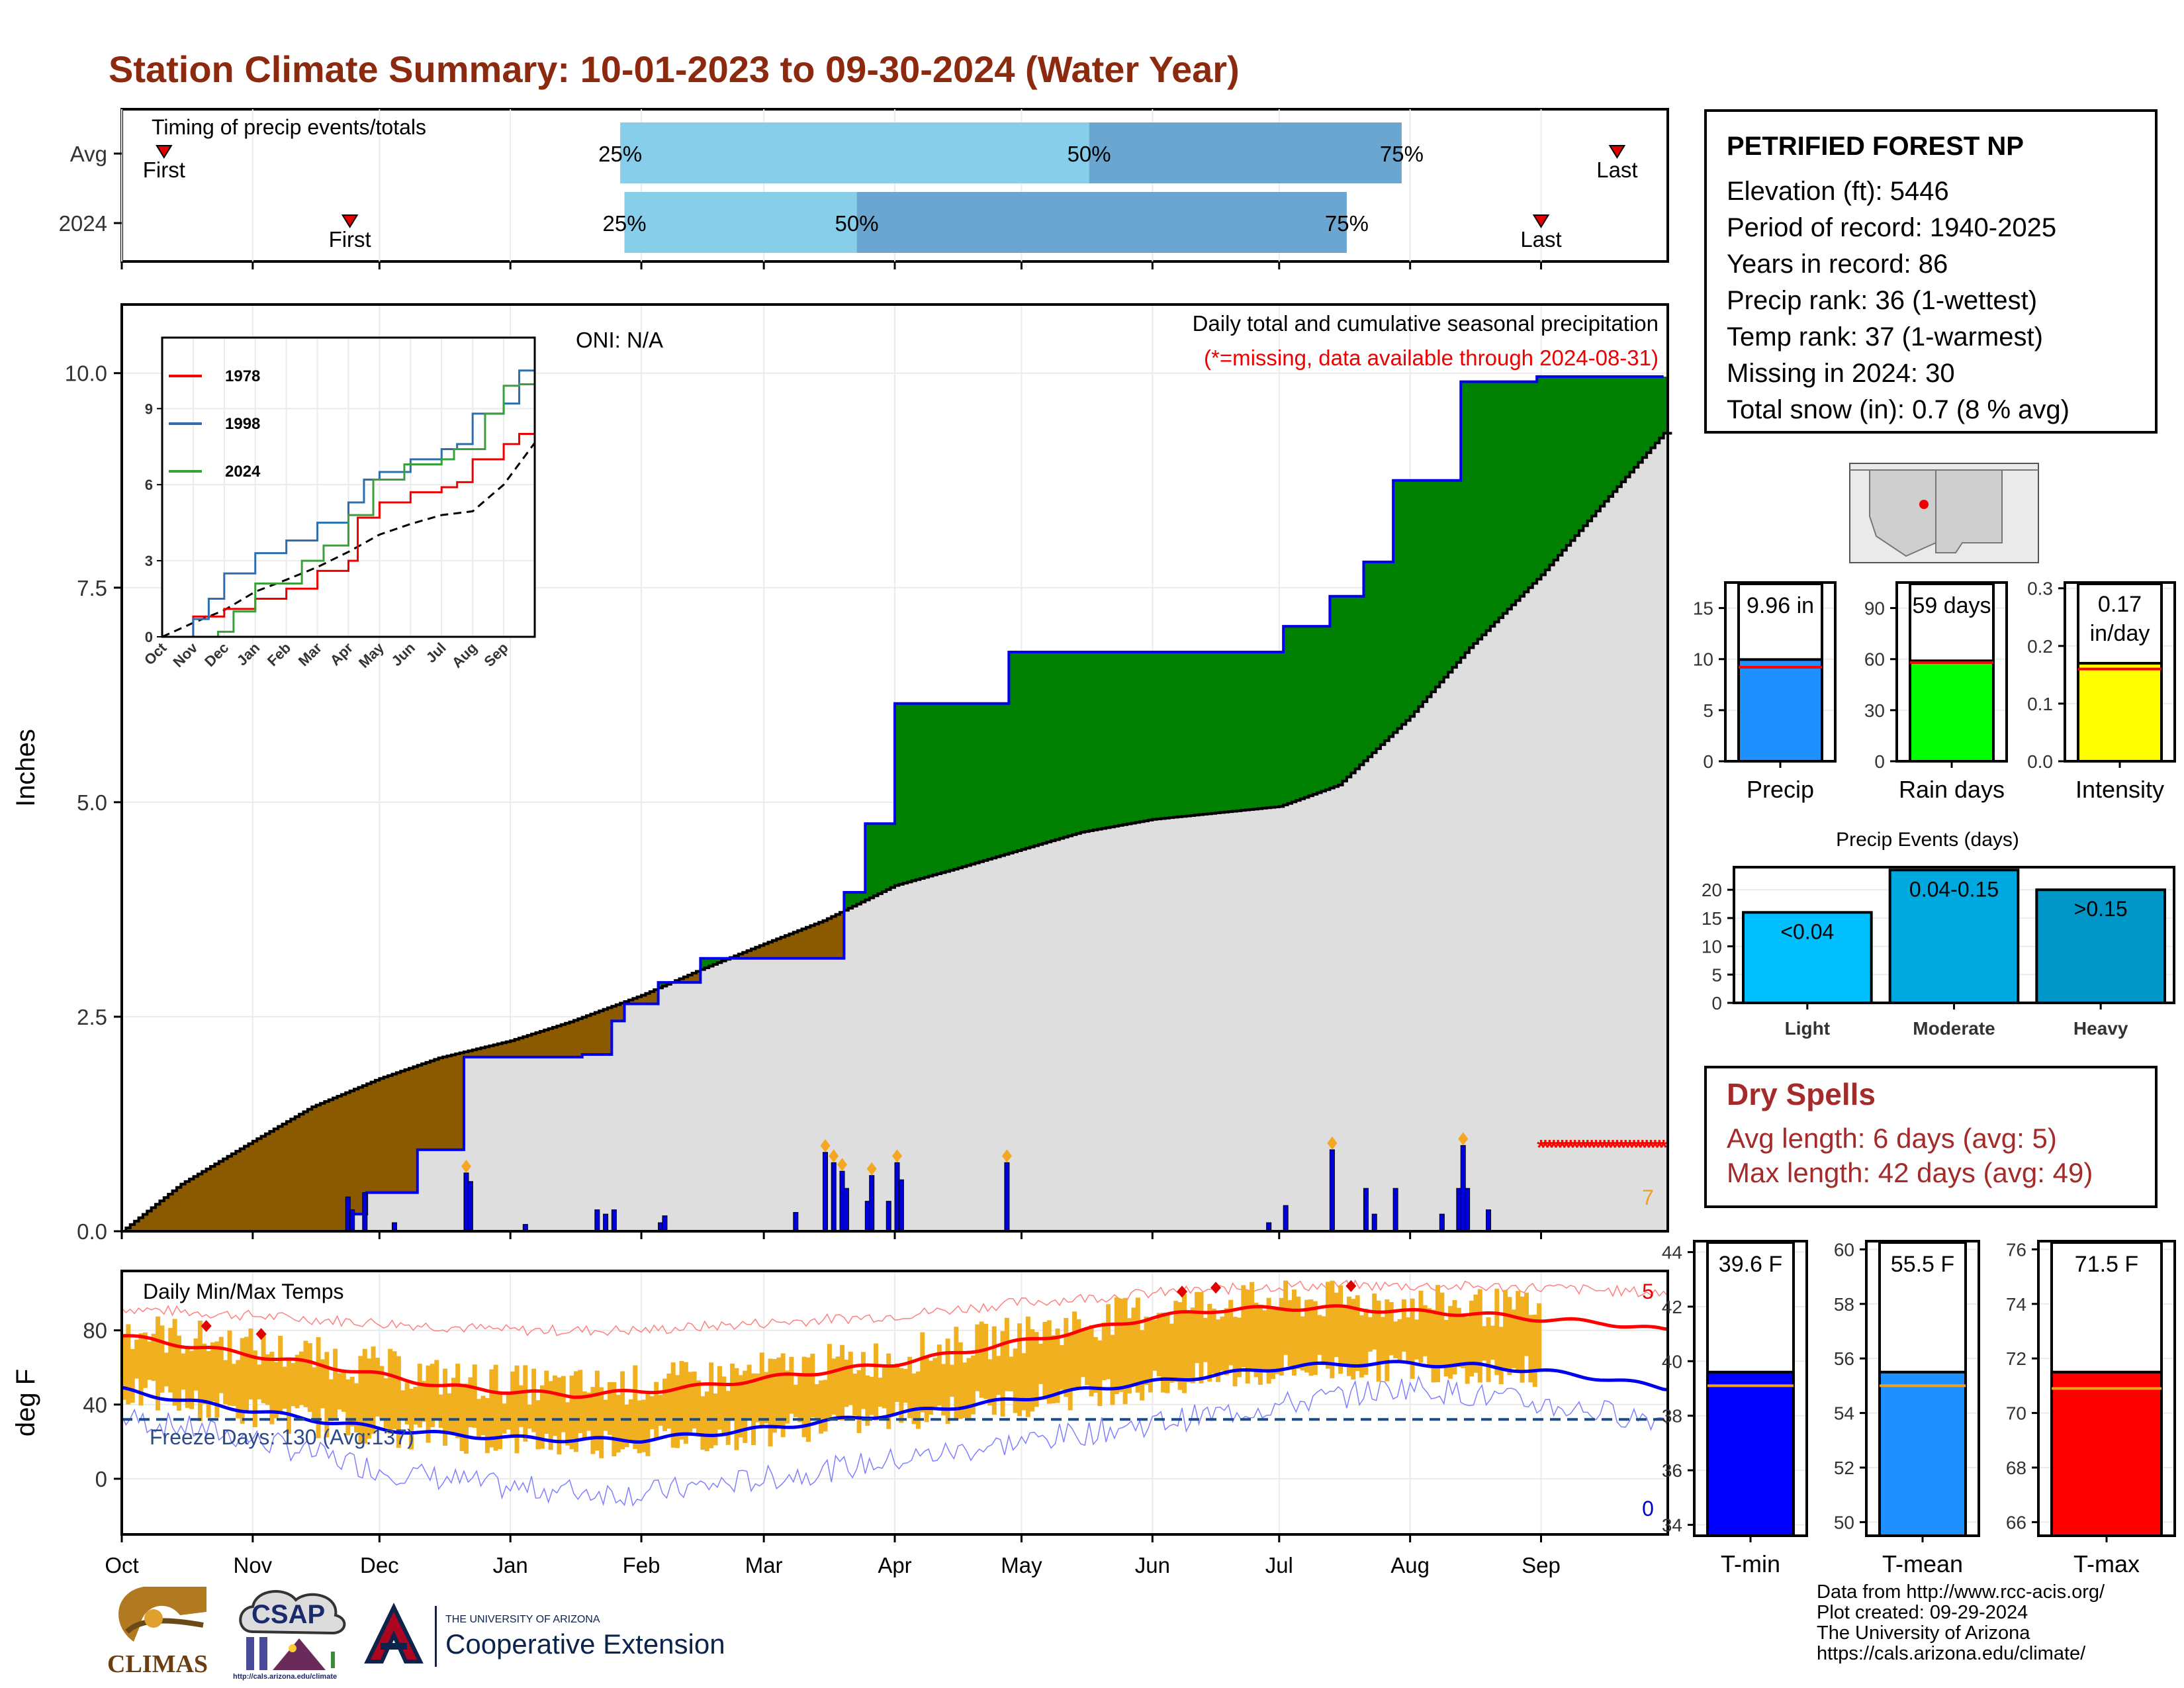 This screenshot has height=1688, width=2184. What do you see at coordinates (894, 1565) in the screenshot?
I see `x-tick-label: Apr` at bounding box center [894, 1565].